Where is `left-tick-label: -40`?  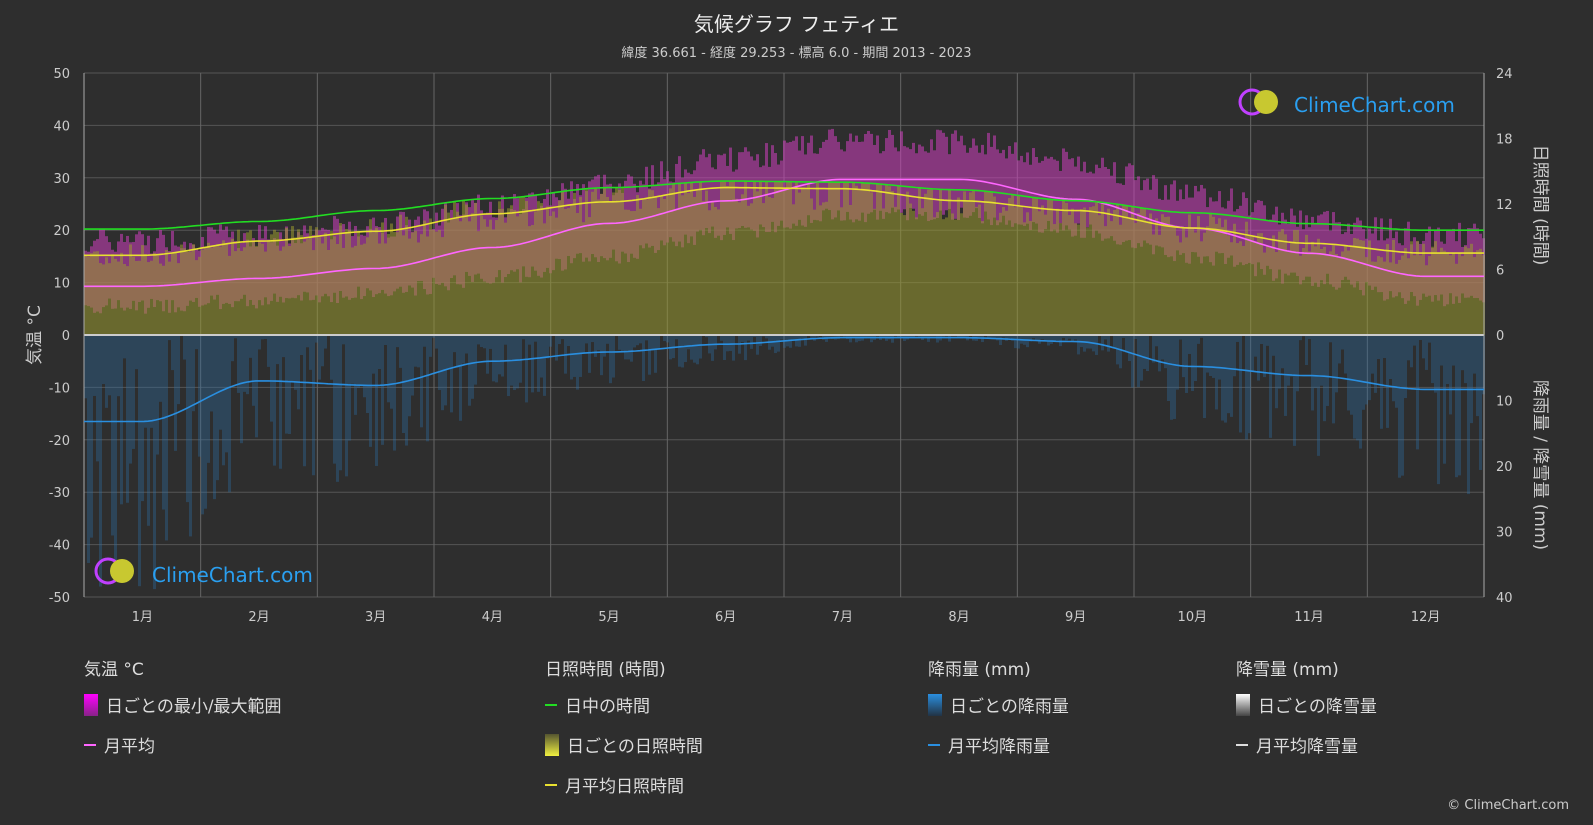
left-tick-label: -40 is located at coordinates (59, 546).